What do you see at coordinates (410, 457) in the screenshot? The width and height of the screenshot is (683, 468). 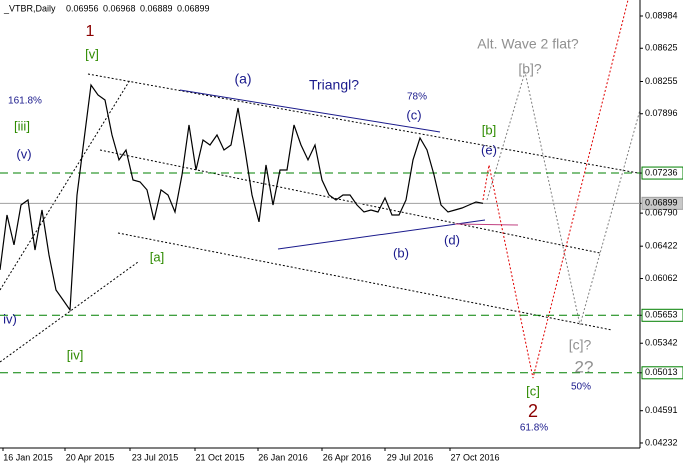 I see `x-tick-label: 29 Jul 2016` at bounding box center [410, 457].